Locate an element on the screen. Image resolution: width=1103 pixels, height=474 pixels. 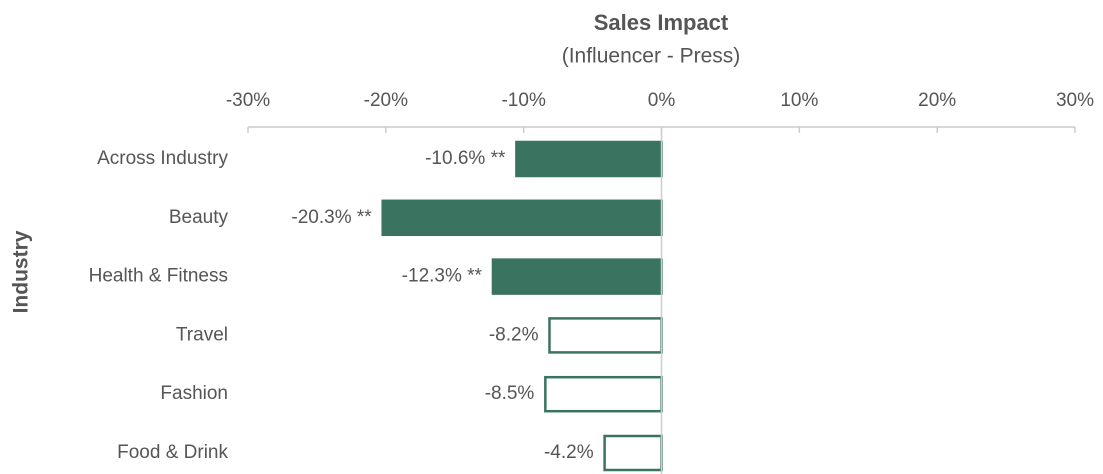
chart-subtitle: (Influencer - Press) is located at coordinates (651, 56).